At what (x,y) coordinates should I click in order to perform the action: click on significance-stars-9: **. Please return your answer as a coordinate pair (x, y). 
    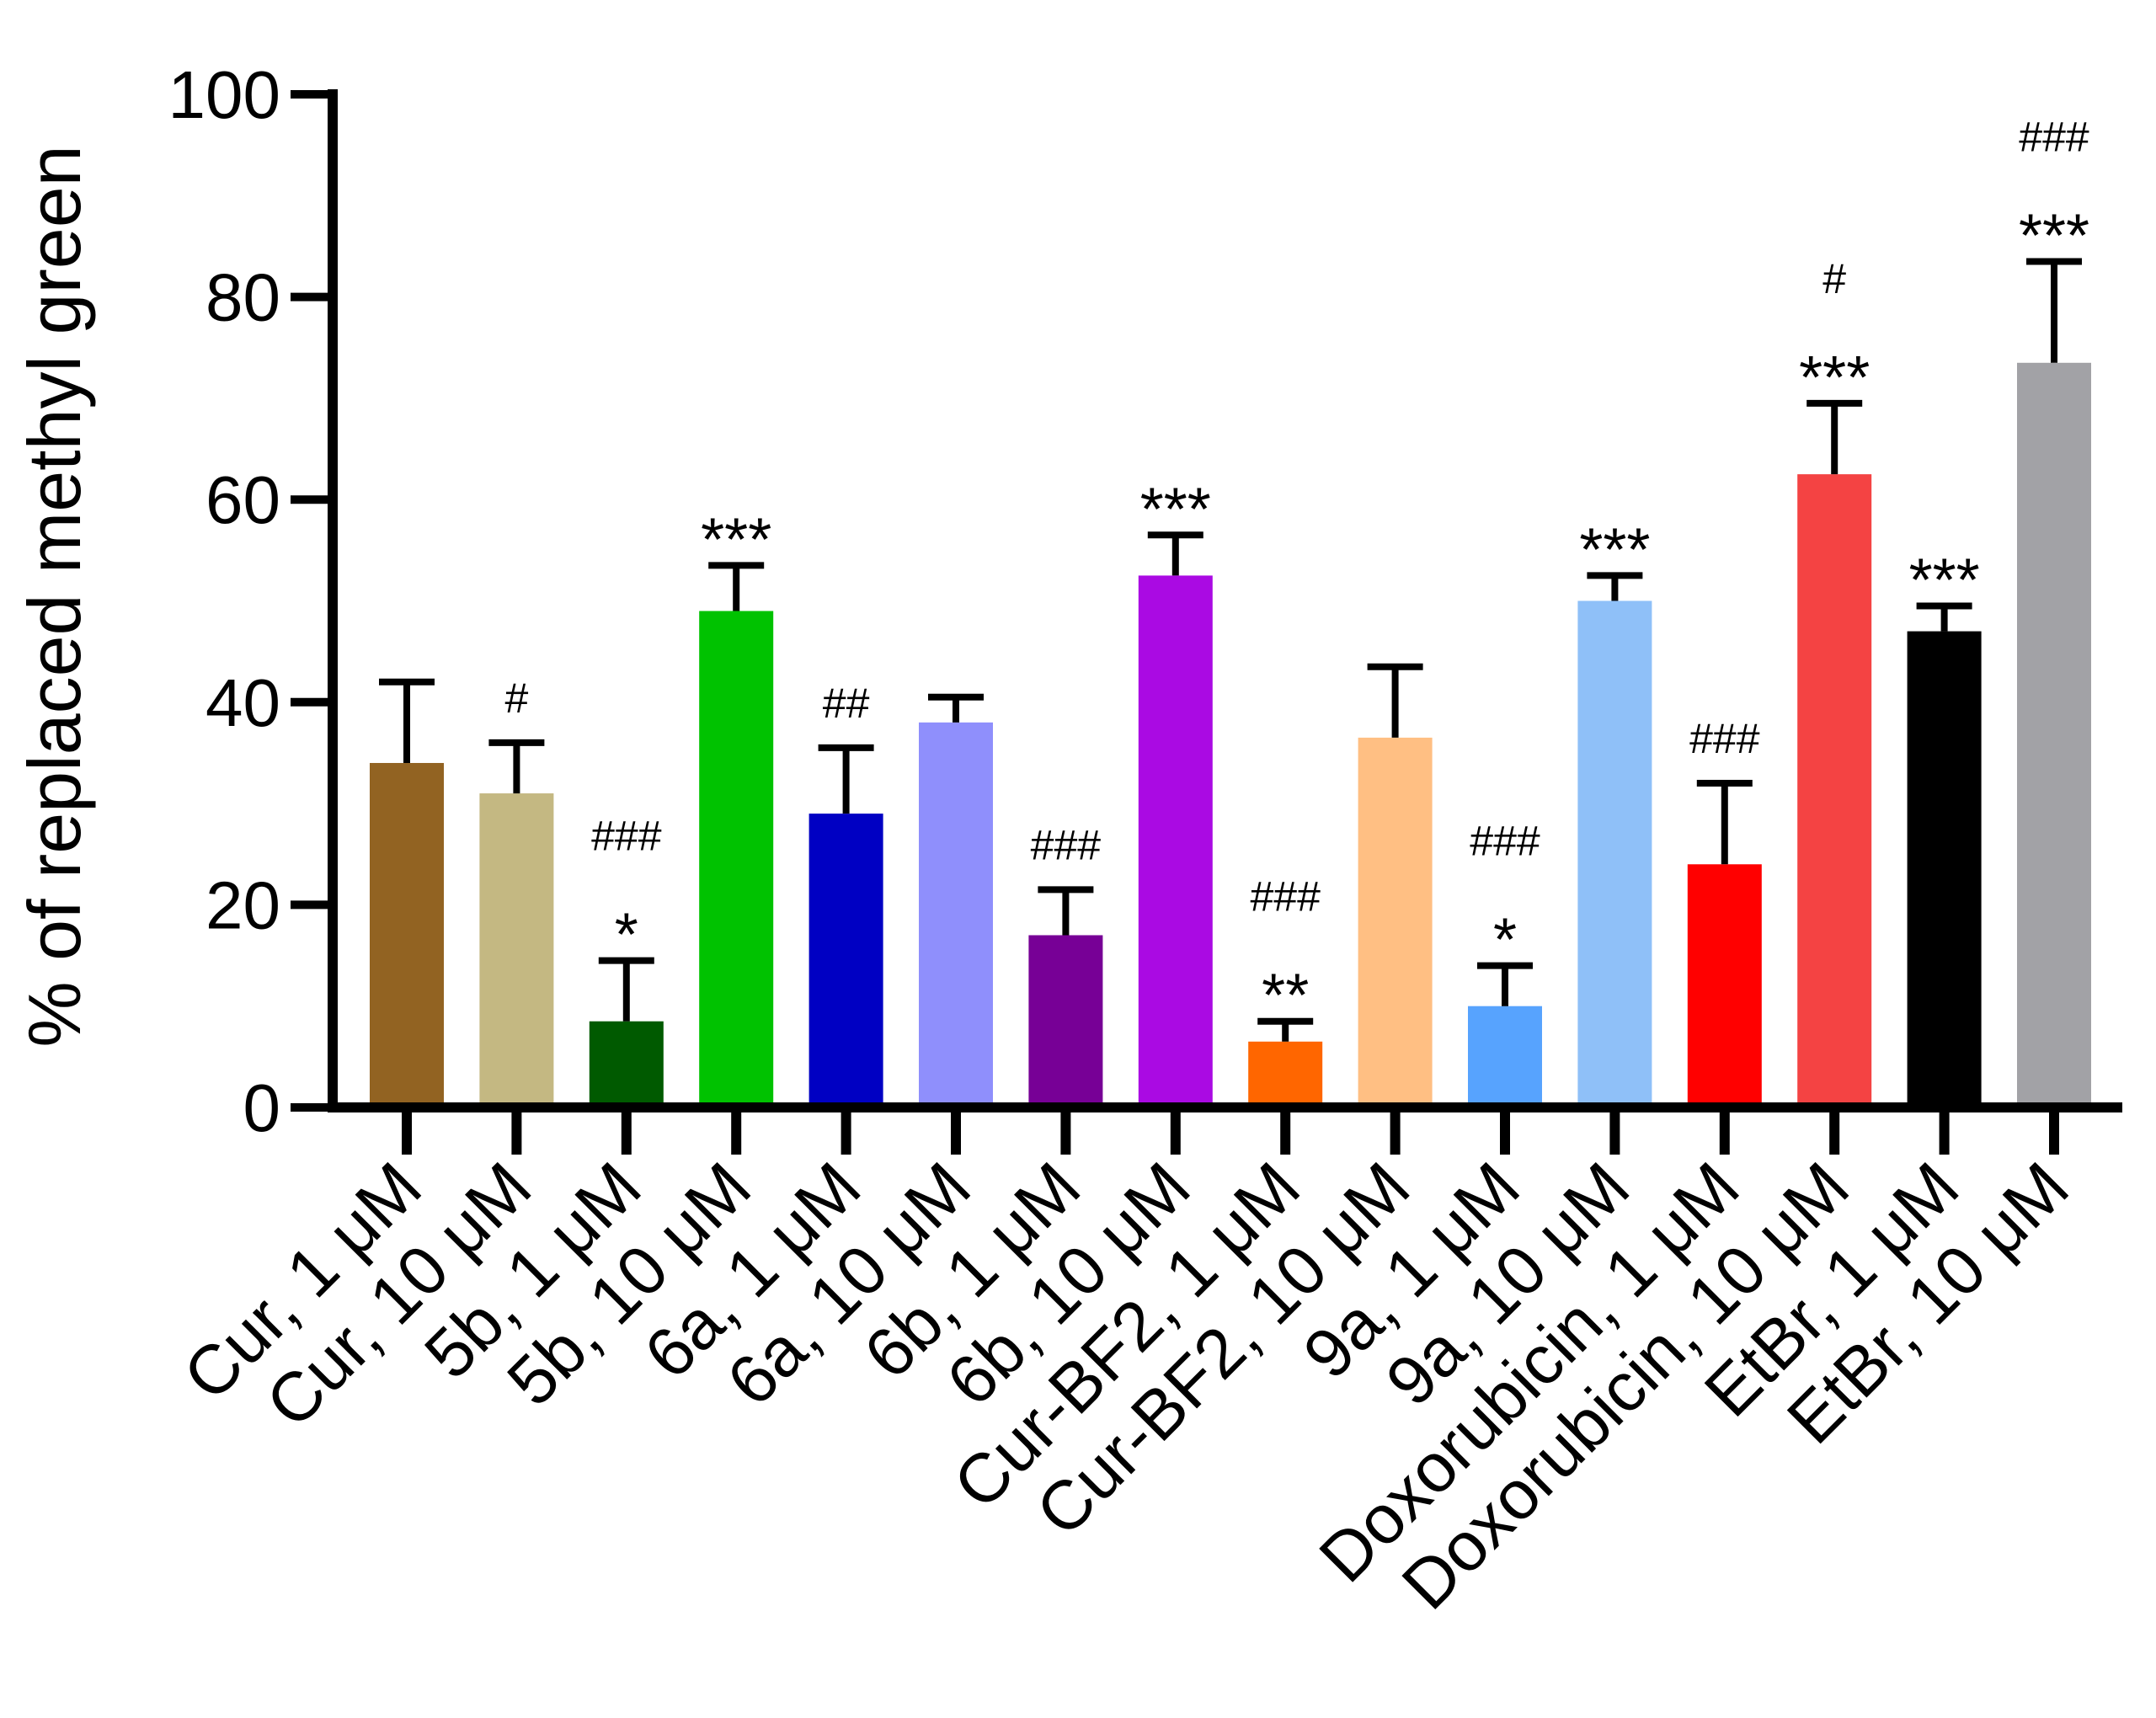
    Looking at the image, I should click on (1285, 996).